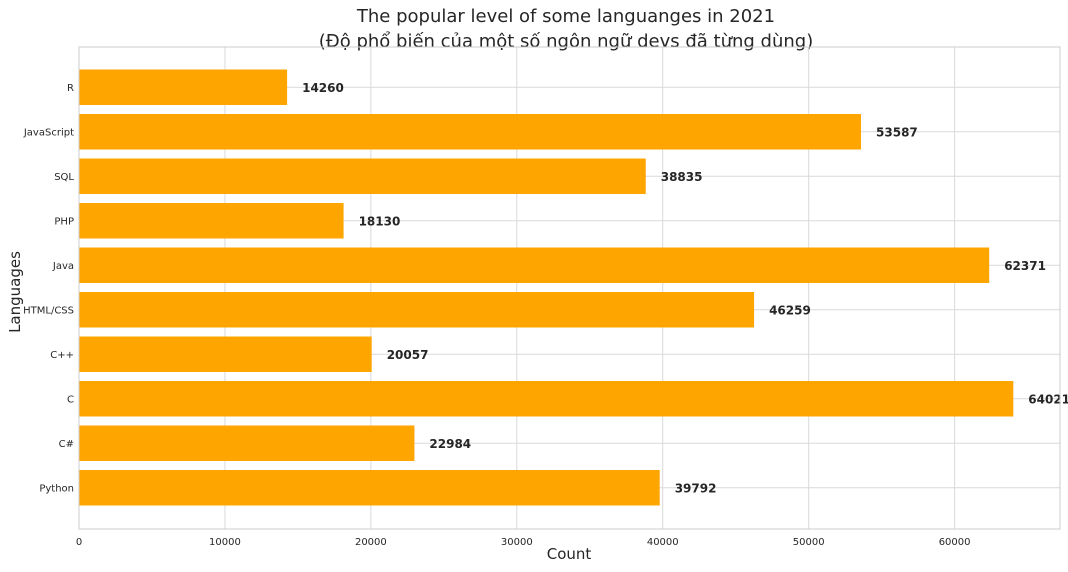  What do you see at coordinates (470, 132) in the screenshot?
I see `bar-javascript` at bounding box center [470, 132].